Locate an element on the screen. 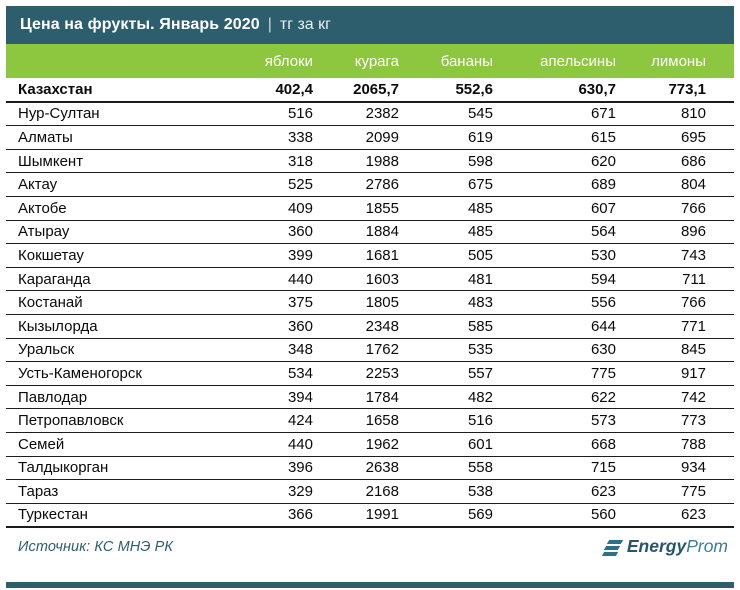 Image resolution: width=740 pixels, height=590 pixels. price-cell-bananas: 545 is located at coordinates (446, 114).